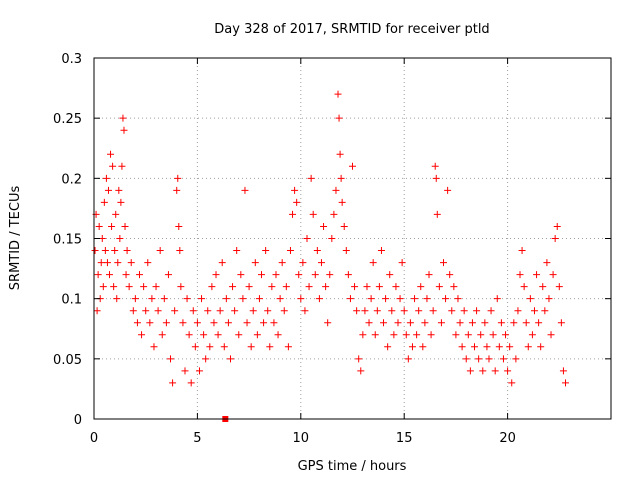 The height and width of the screenshot is (485, 640). I want to click on y-tick-label: 0, so click(78, 420).